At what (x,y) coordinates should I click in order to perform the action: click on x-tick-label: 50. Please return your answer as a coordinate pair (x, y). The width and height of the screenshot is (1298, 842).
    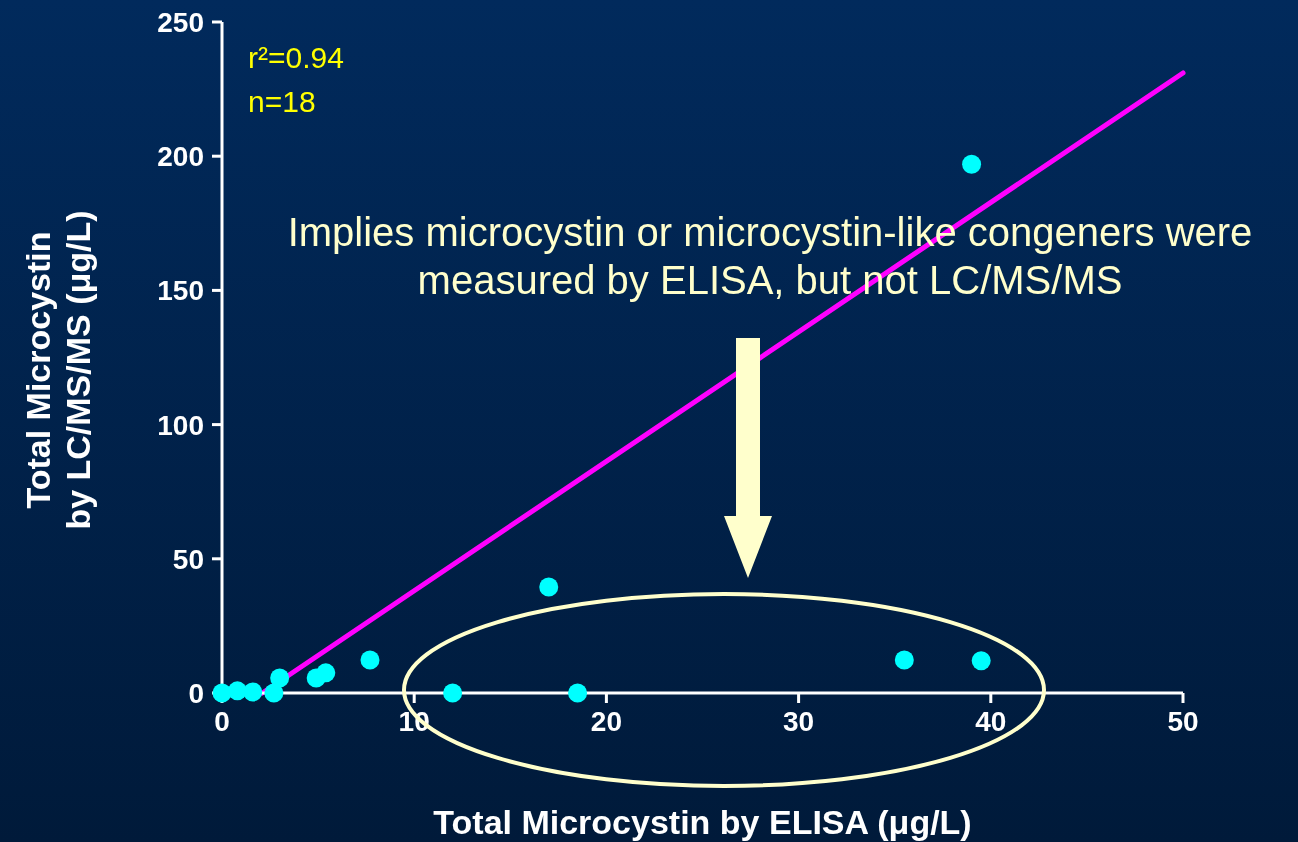
    Looking at the image, I should click on (1183, 721).